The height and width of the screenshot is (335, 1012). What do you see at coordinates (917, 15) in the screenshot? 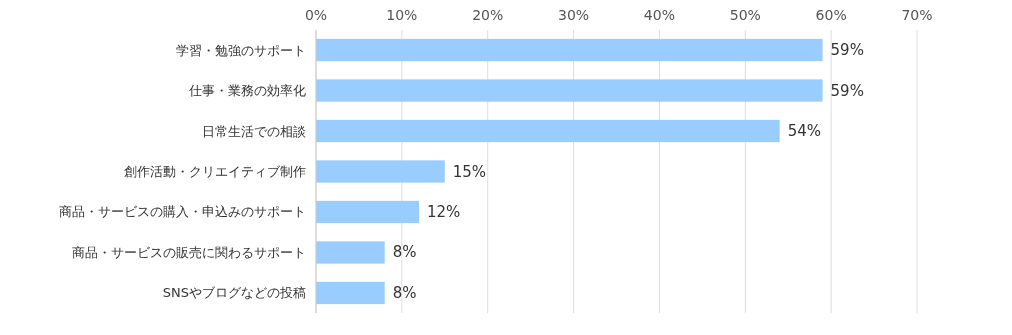
I see `x-tick-label: 70%` at bounding box center [917, 15].